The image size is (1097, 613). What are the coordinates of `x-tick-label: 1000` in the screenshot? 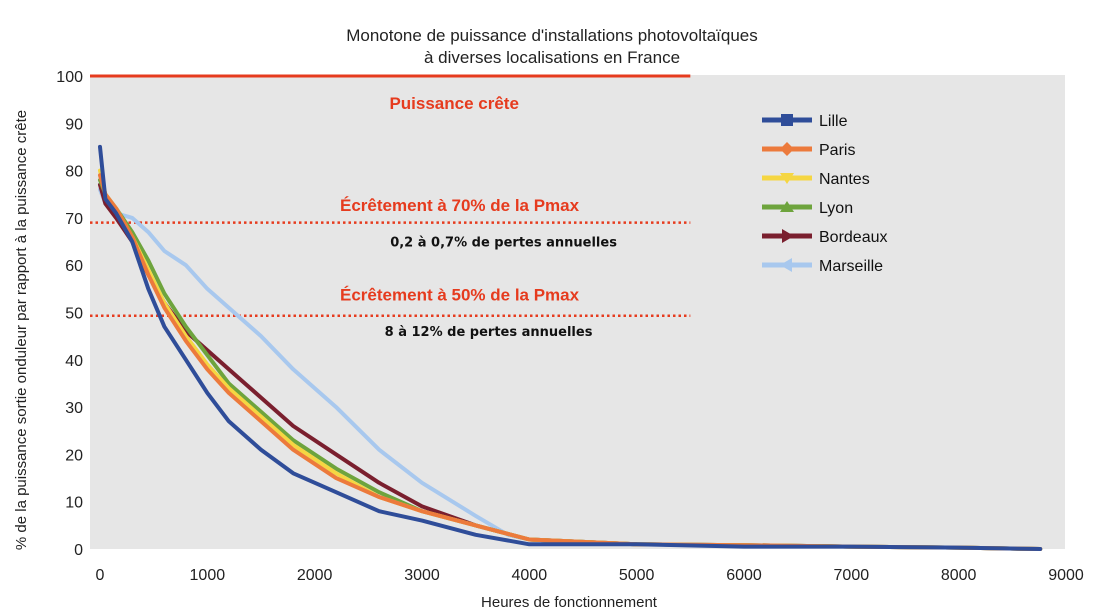 It's located at (208, 575).